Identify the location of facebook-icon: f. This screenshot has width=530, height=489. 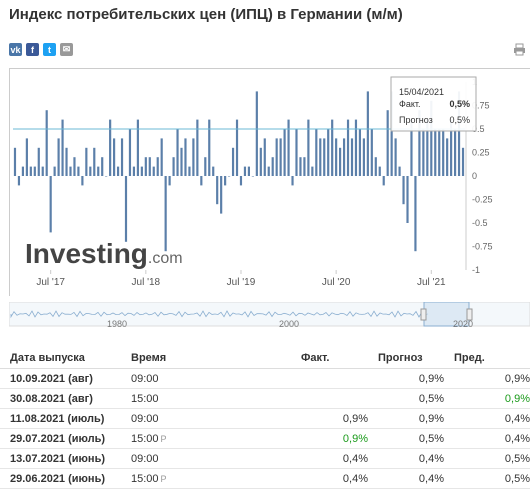
(32, 49).